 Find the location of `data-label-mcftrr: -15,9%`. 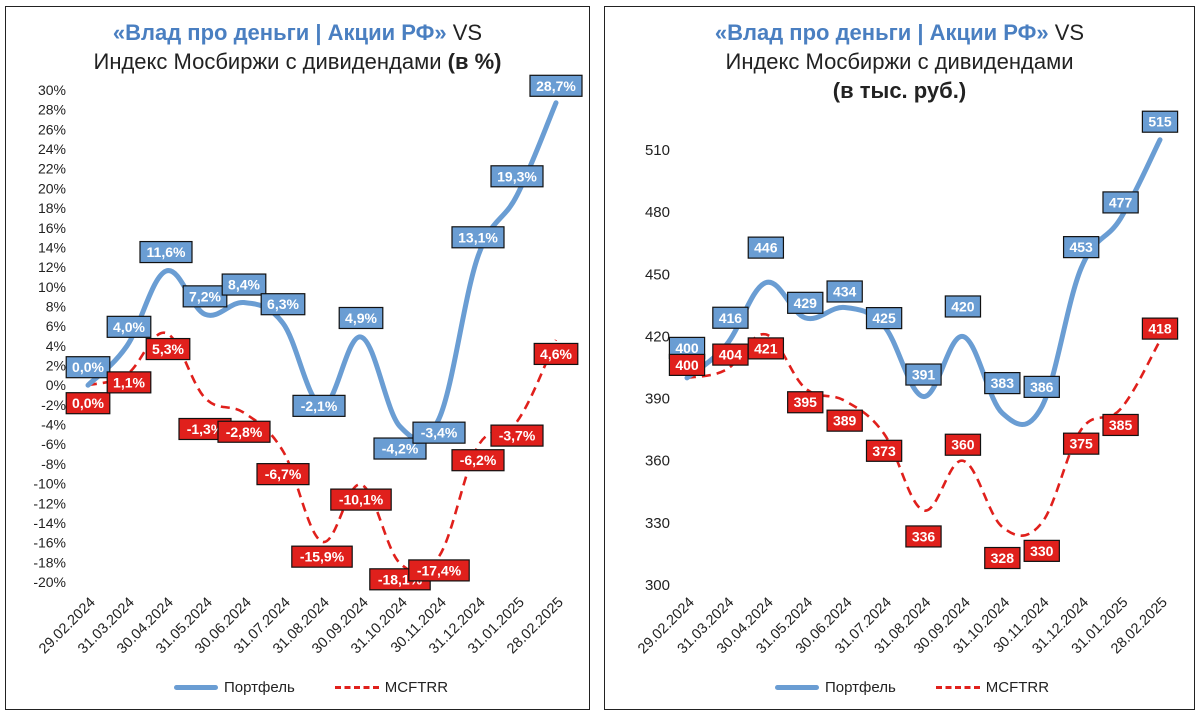

data-label-mcftrr: -15,9% is located at coordinates (322, 556).